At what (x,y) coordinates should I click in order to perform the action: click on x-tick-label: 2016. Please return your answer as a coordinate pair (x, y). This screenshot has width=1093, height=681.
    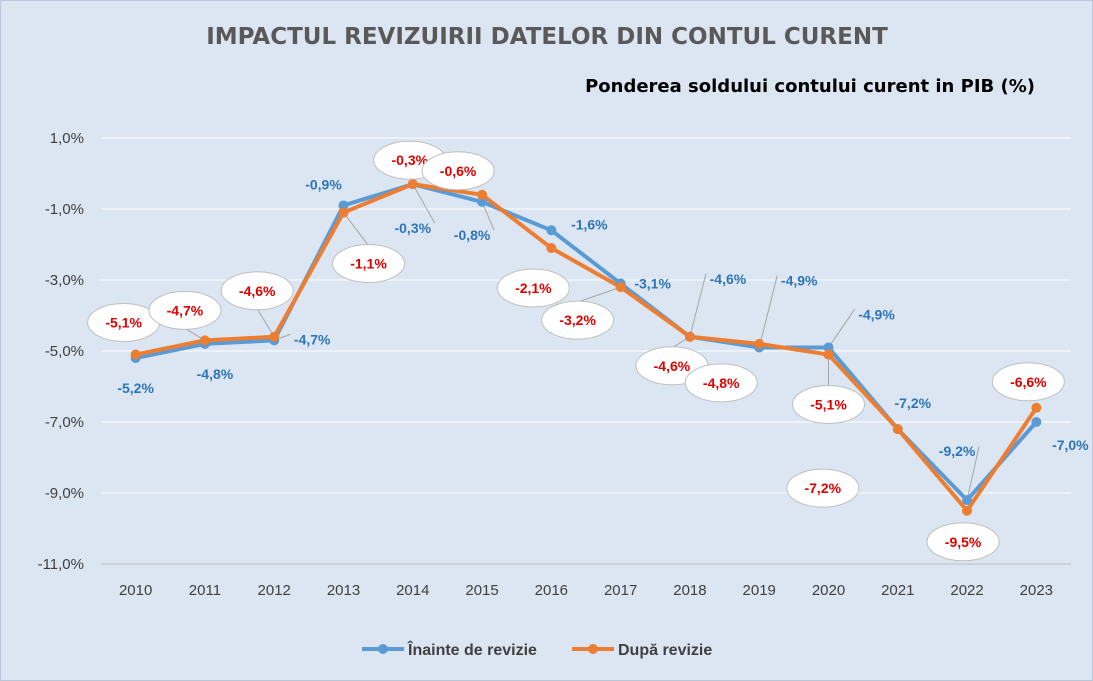
    Looking at the image, I should click on (551, 590).